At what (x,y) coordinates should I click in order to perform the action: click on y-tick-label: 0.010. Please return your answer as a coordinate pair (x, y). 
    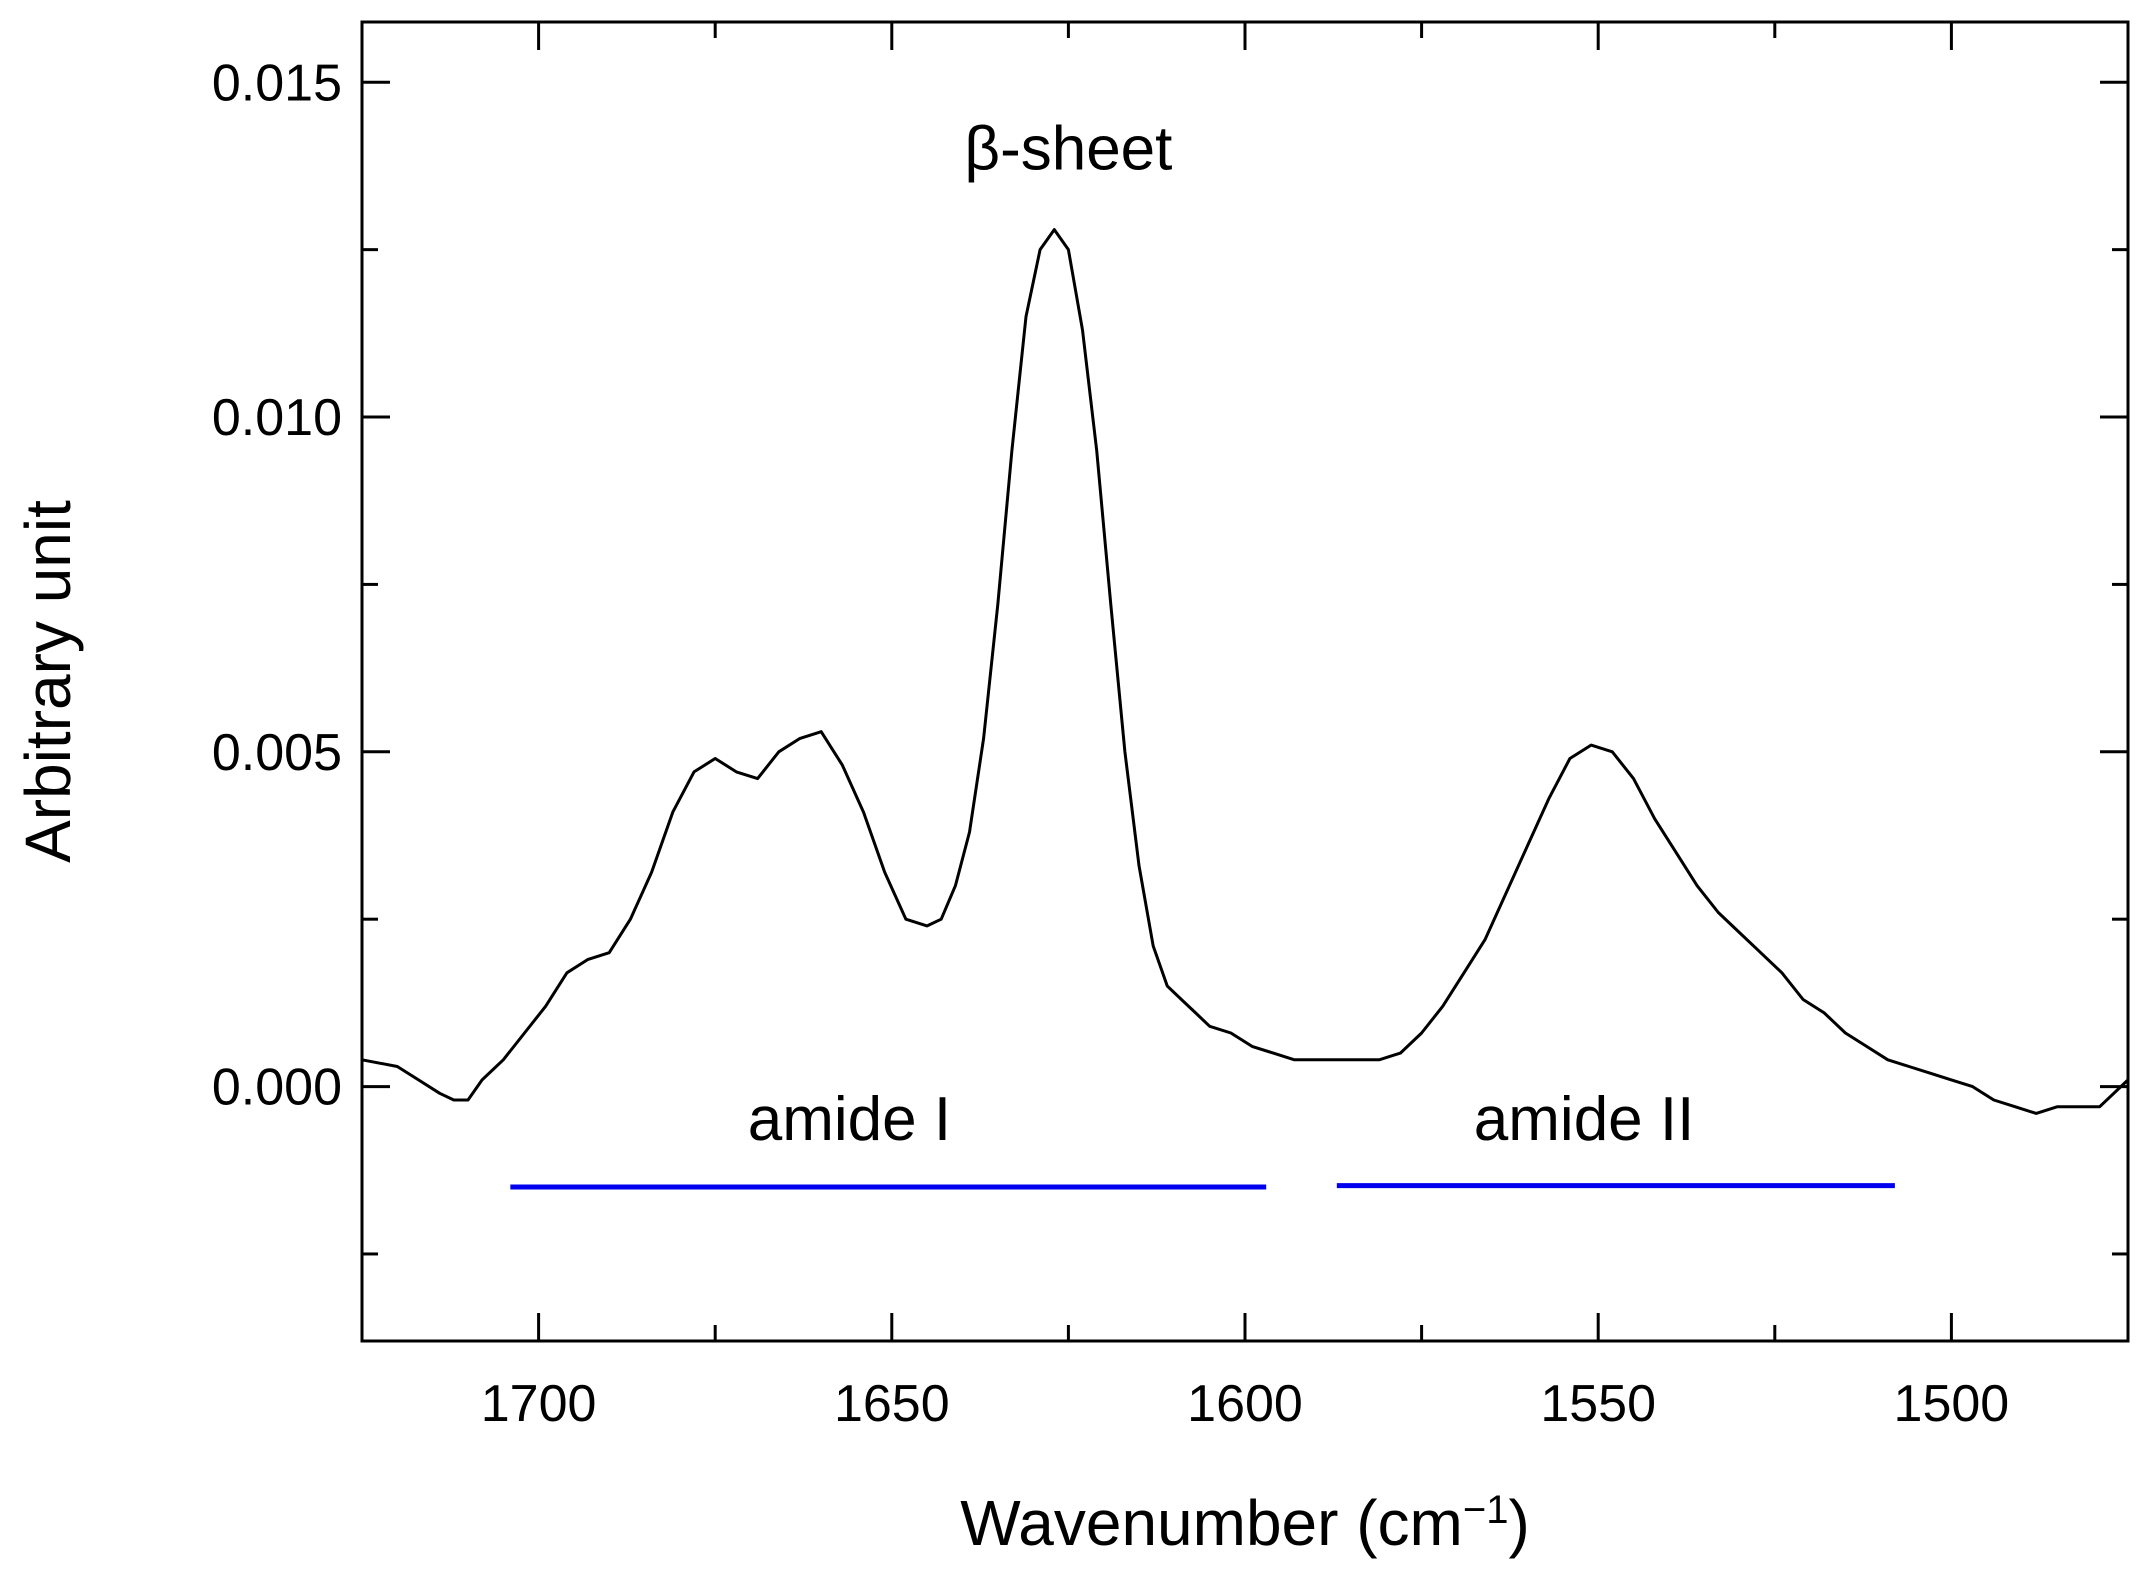
    Looking at the image, I should click on (277, 418).